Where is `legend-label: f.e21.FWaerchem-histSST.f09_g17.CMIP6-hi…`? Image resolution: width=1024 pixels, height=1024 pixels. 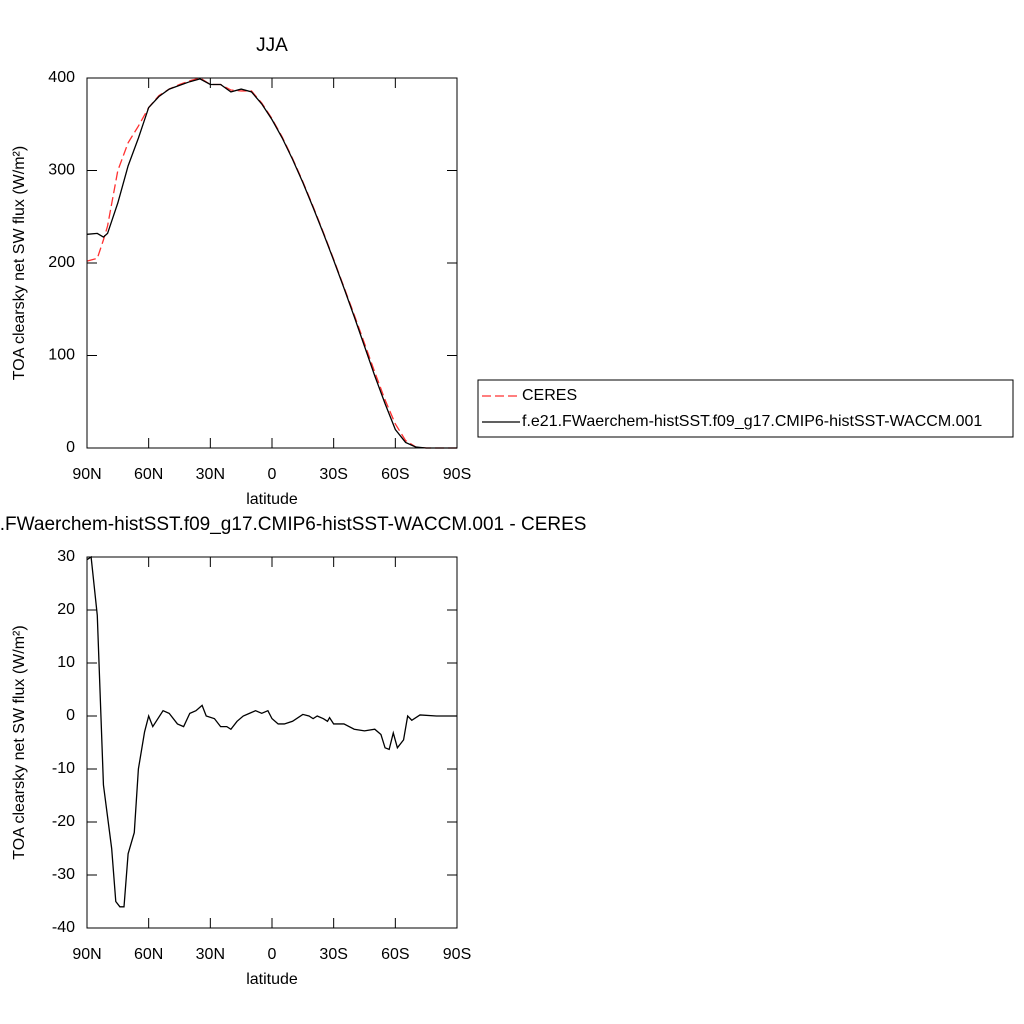
legend-label: f.e21.FWaerchem-histSST.f09_g17.CMIP6-hi… is located at coordinates (752, 421).